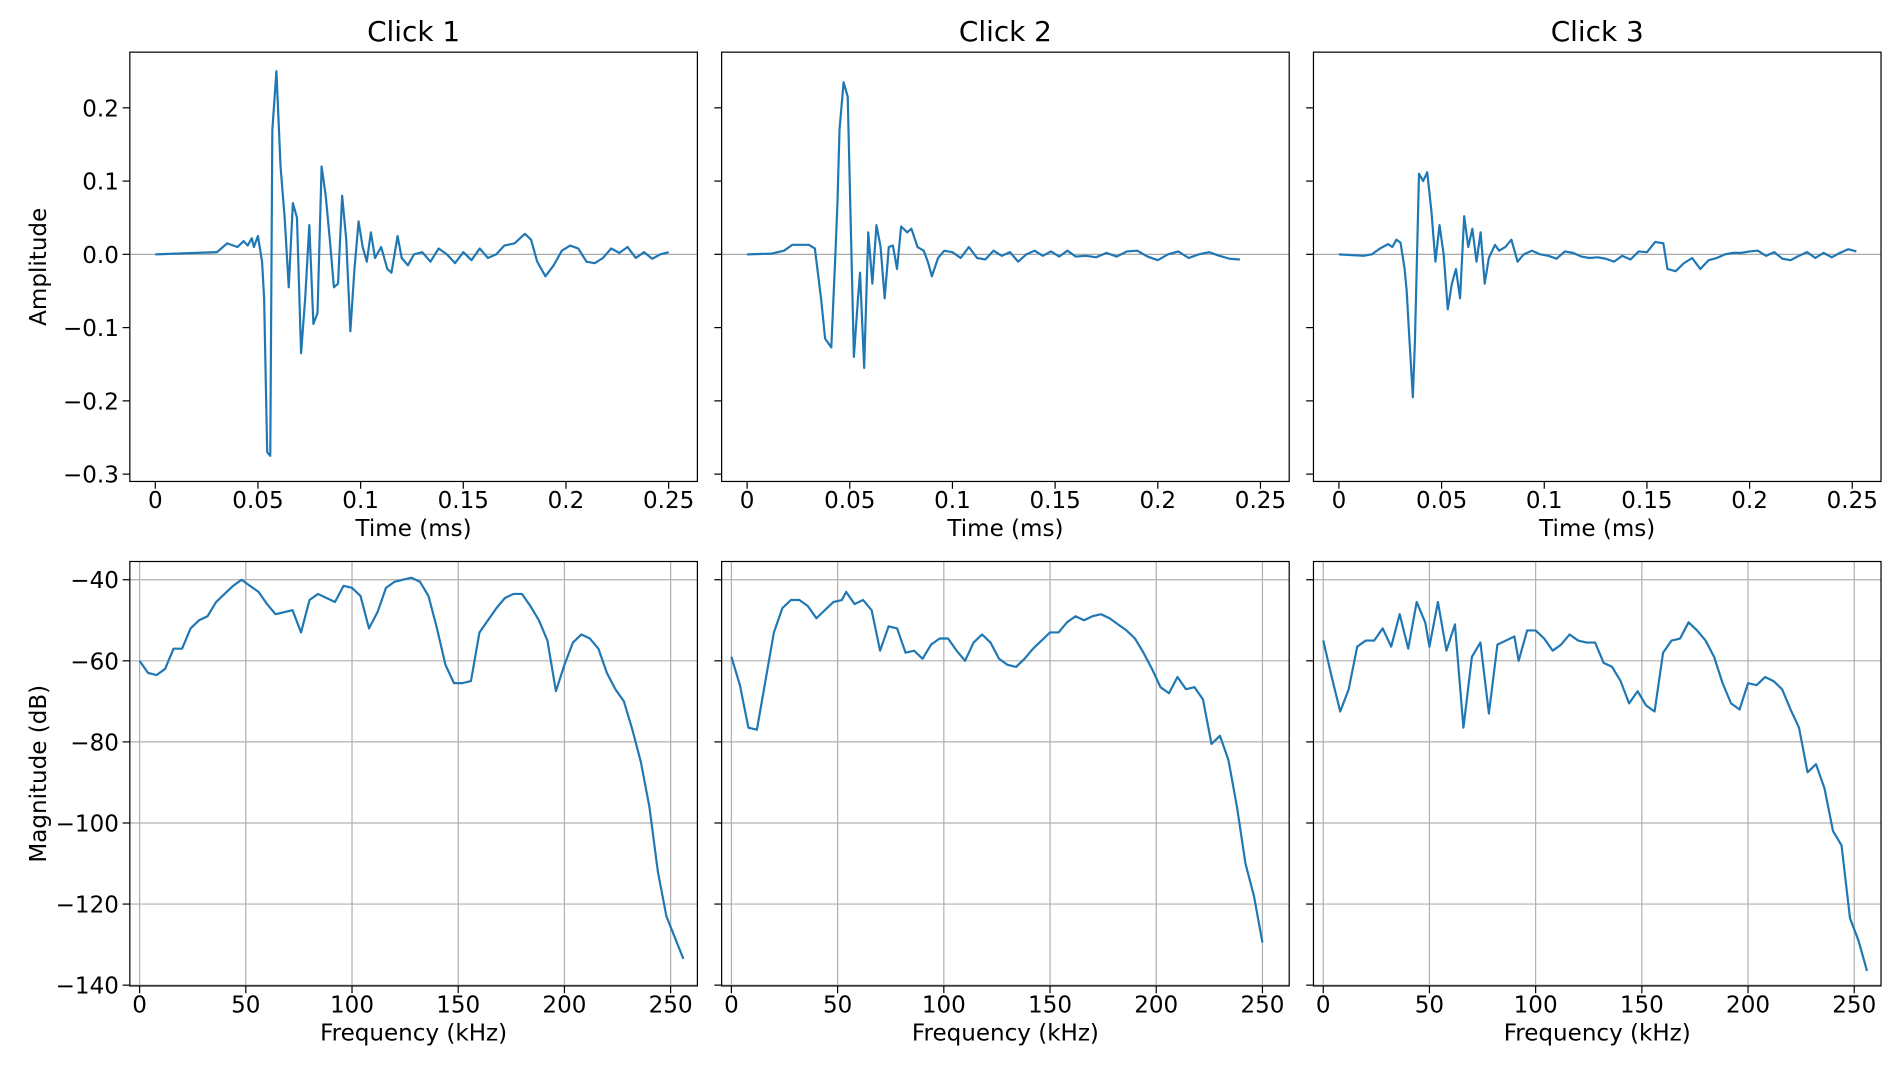 This screenshot has height=1066, width=1892. Describe the element at coordinates (94, 581) in the screenshot. I see `y-tick-label: −40` at that location.